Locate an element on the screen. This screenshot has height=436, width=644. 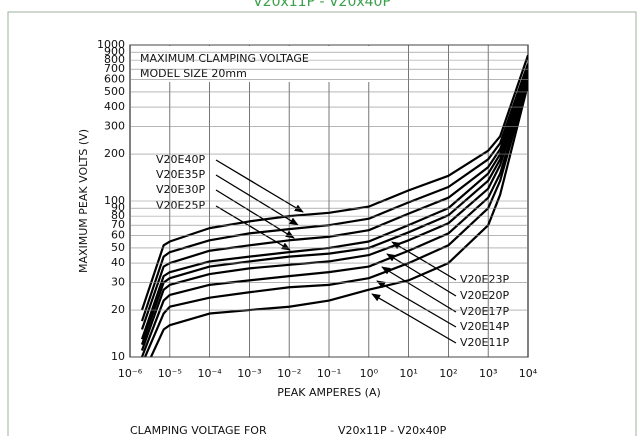
x-tick-label: 10⁻⁶ is located at coordinates (130, 373).